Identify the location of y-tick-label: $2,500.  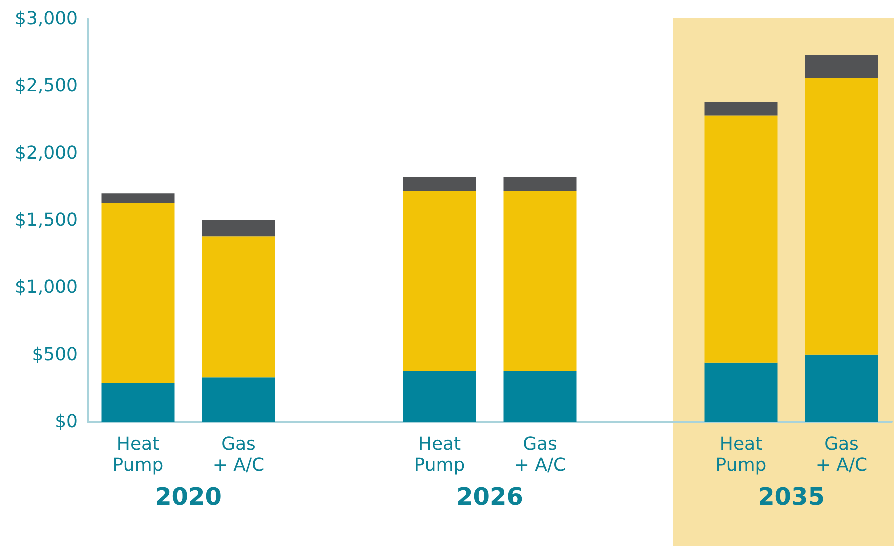
(46, 86).